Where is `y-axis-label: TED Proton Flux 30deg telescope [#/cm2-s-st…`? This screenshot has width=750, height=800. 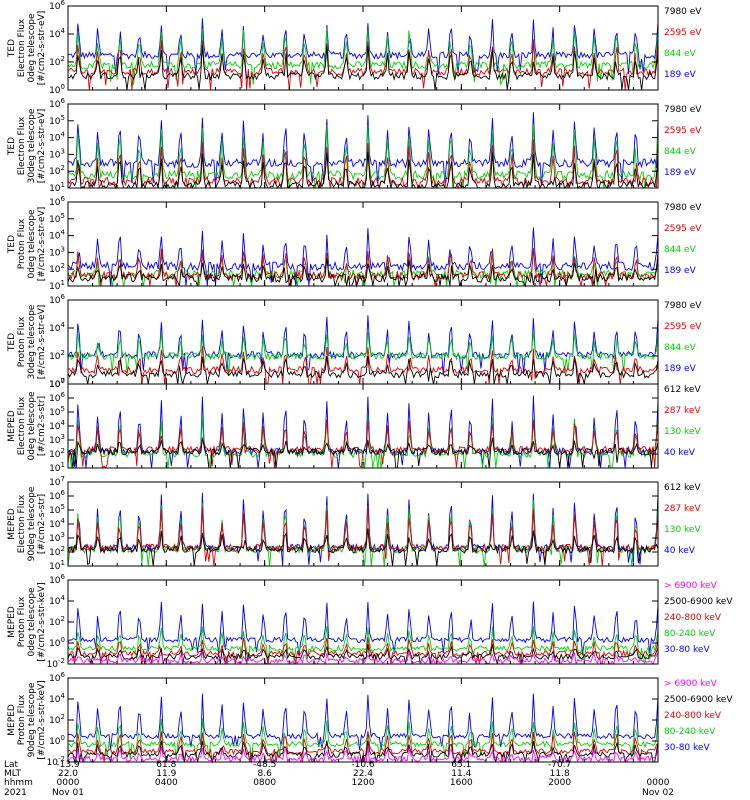 y-axis-label: TED Proton Flux 30deg telescope [#/cm2-s-st… is located at coordinates (27, 341).